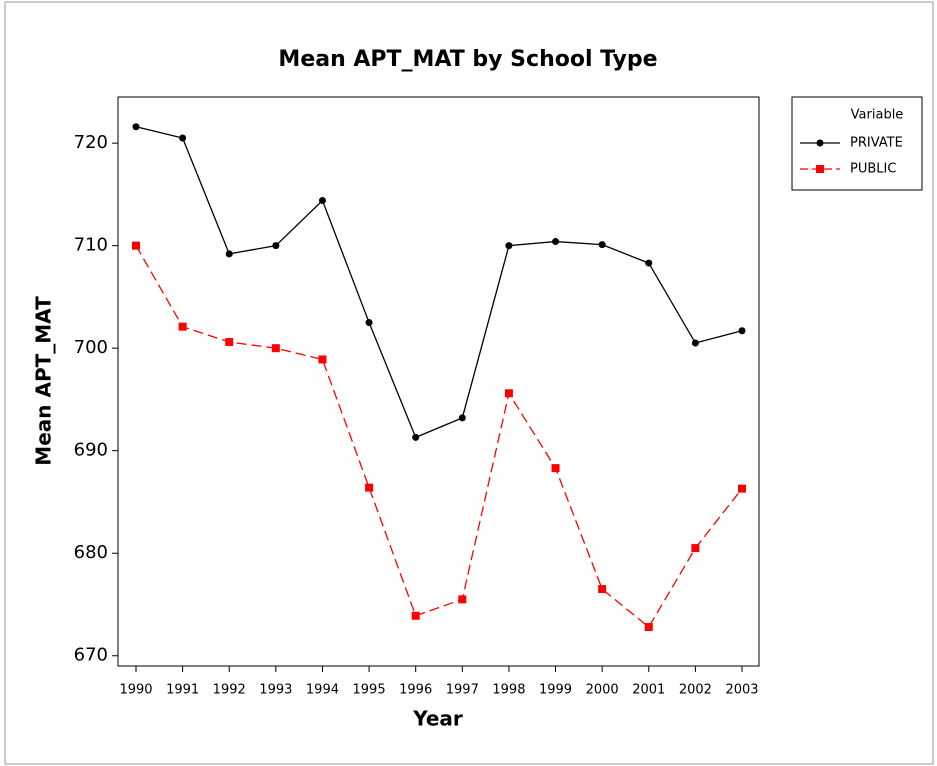 This screenshot has height=766, width=937. Describe the element at coordinates (44, 381) in the screenshot. I see `y-axis-label: Mean APT_MAT` at that location.